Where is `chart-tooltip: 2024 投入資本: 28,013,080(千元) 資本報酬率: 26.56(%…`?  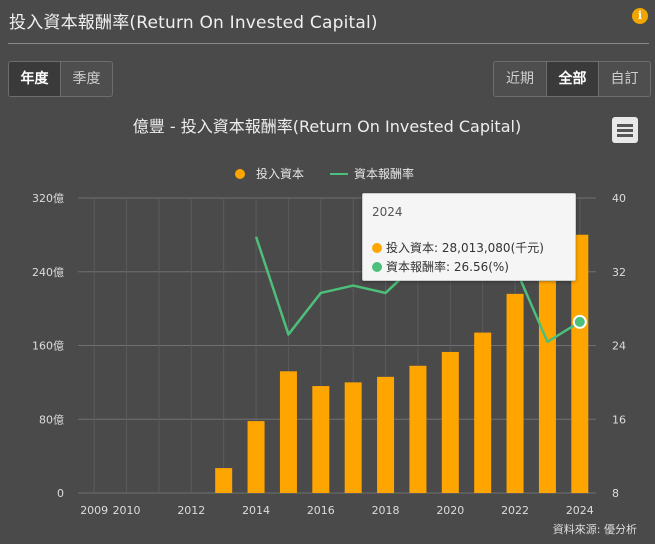
chart-tooltip: 2024 投入資本: 28,013,080(千元) 資本報酬率: 26.56(%… is located at coordinates (469, 237).